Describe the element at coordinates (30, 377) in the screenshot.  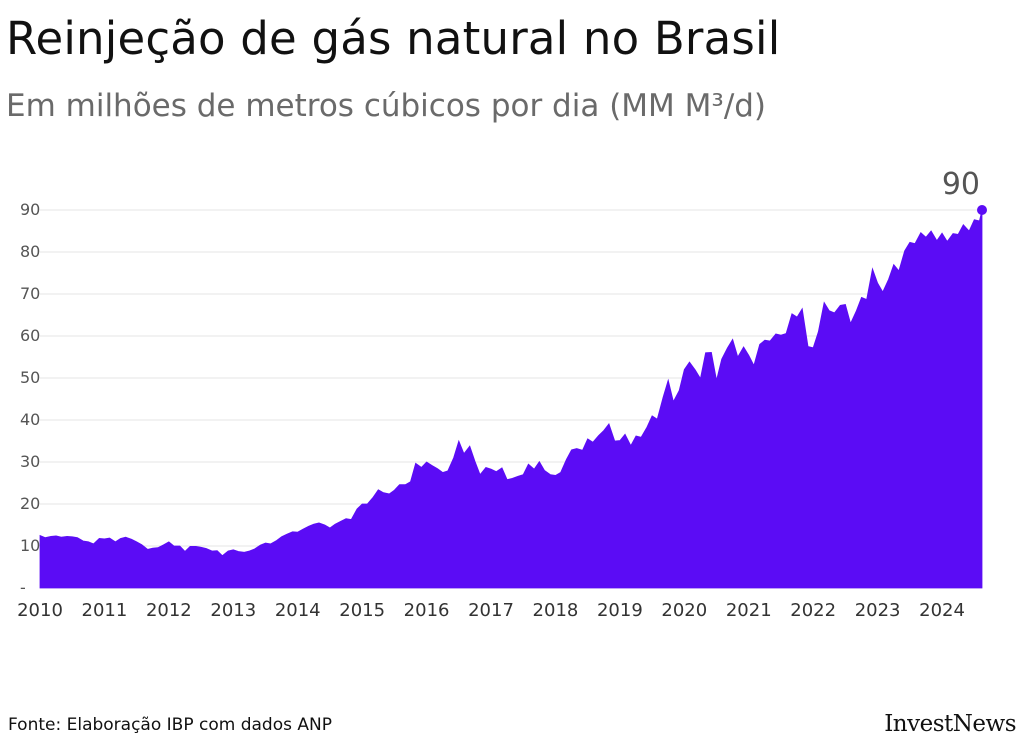
I see `y-tick-label: 50` at that location.